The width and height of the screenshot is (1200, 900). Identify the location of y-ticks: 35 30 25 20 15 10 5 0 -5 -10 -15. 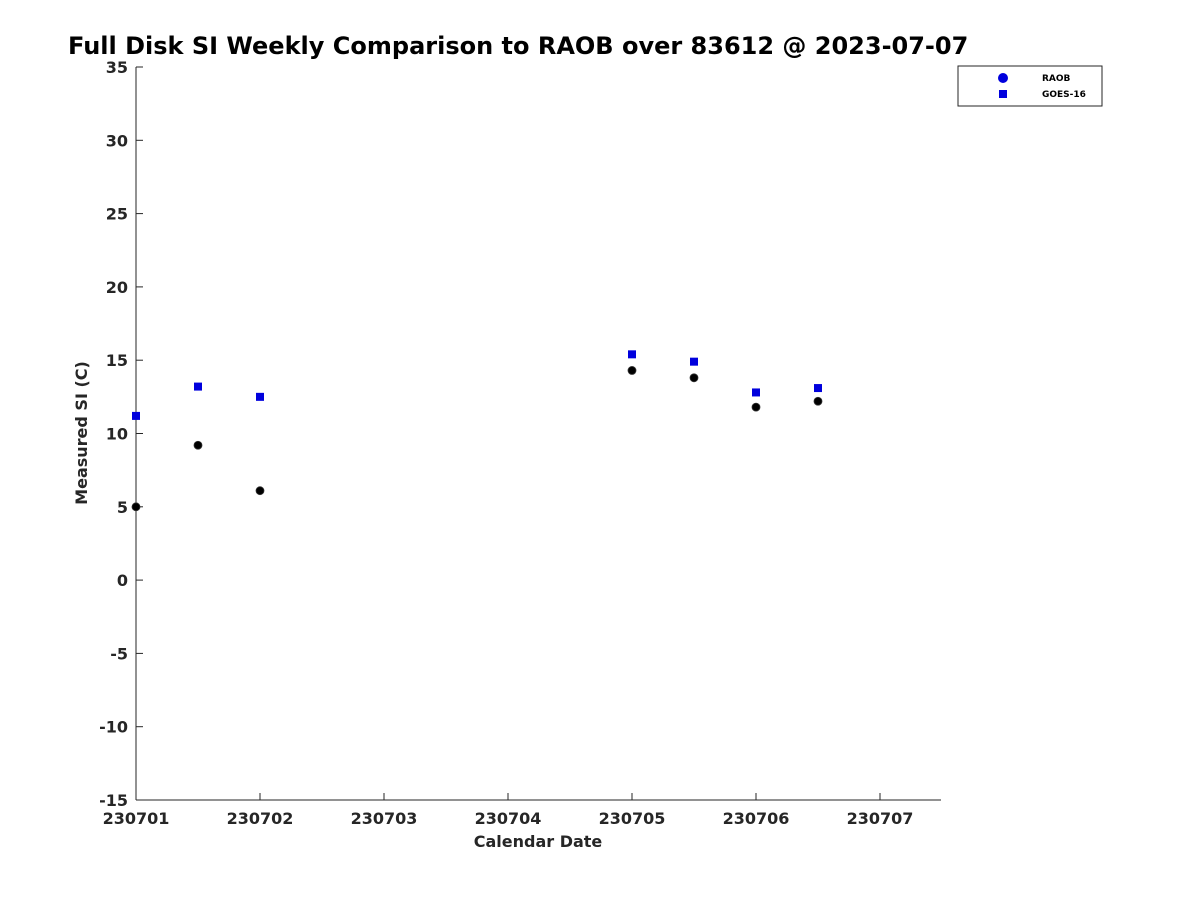
(121, 434).